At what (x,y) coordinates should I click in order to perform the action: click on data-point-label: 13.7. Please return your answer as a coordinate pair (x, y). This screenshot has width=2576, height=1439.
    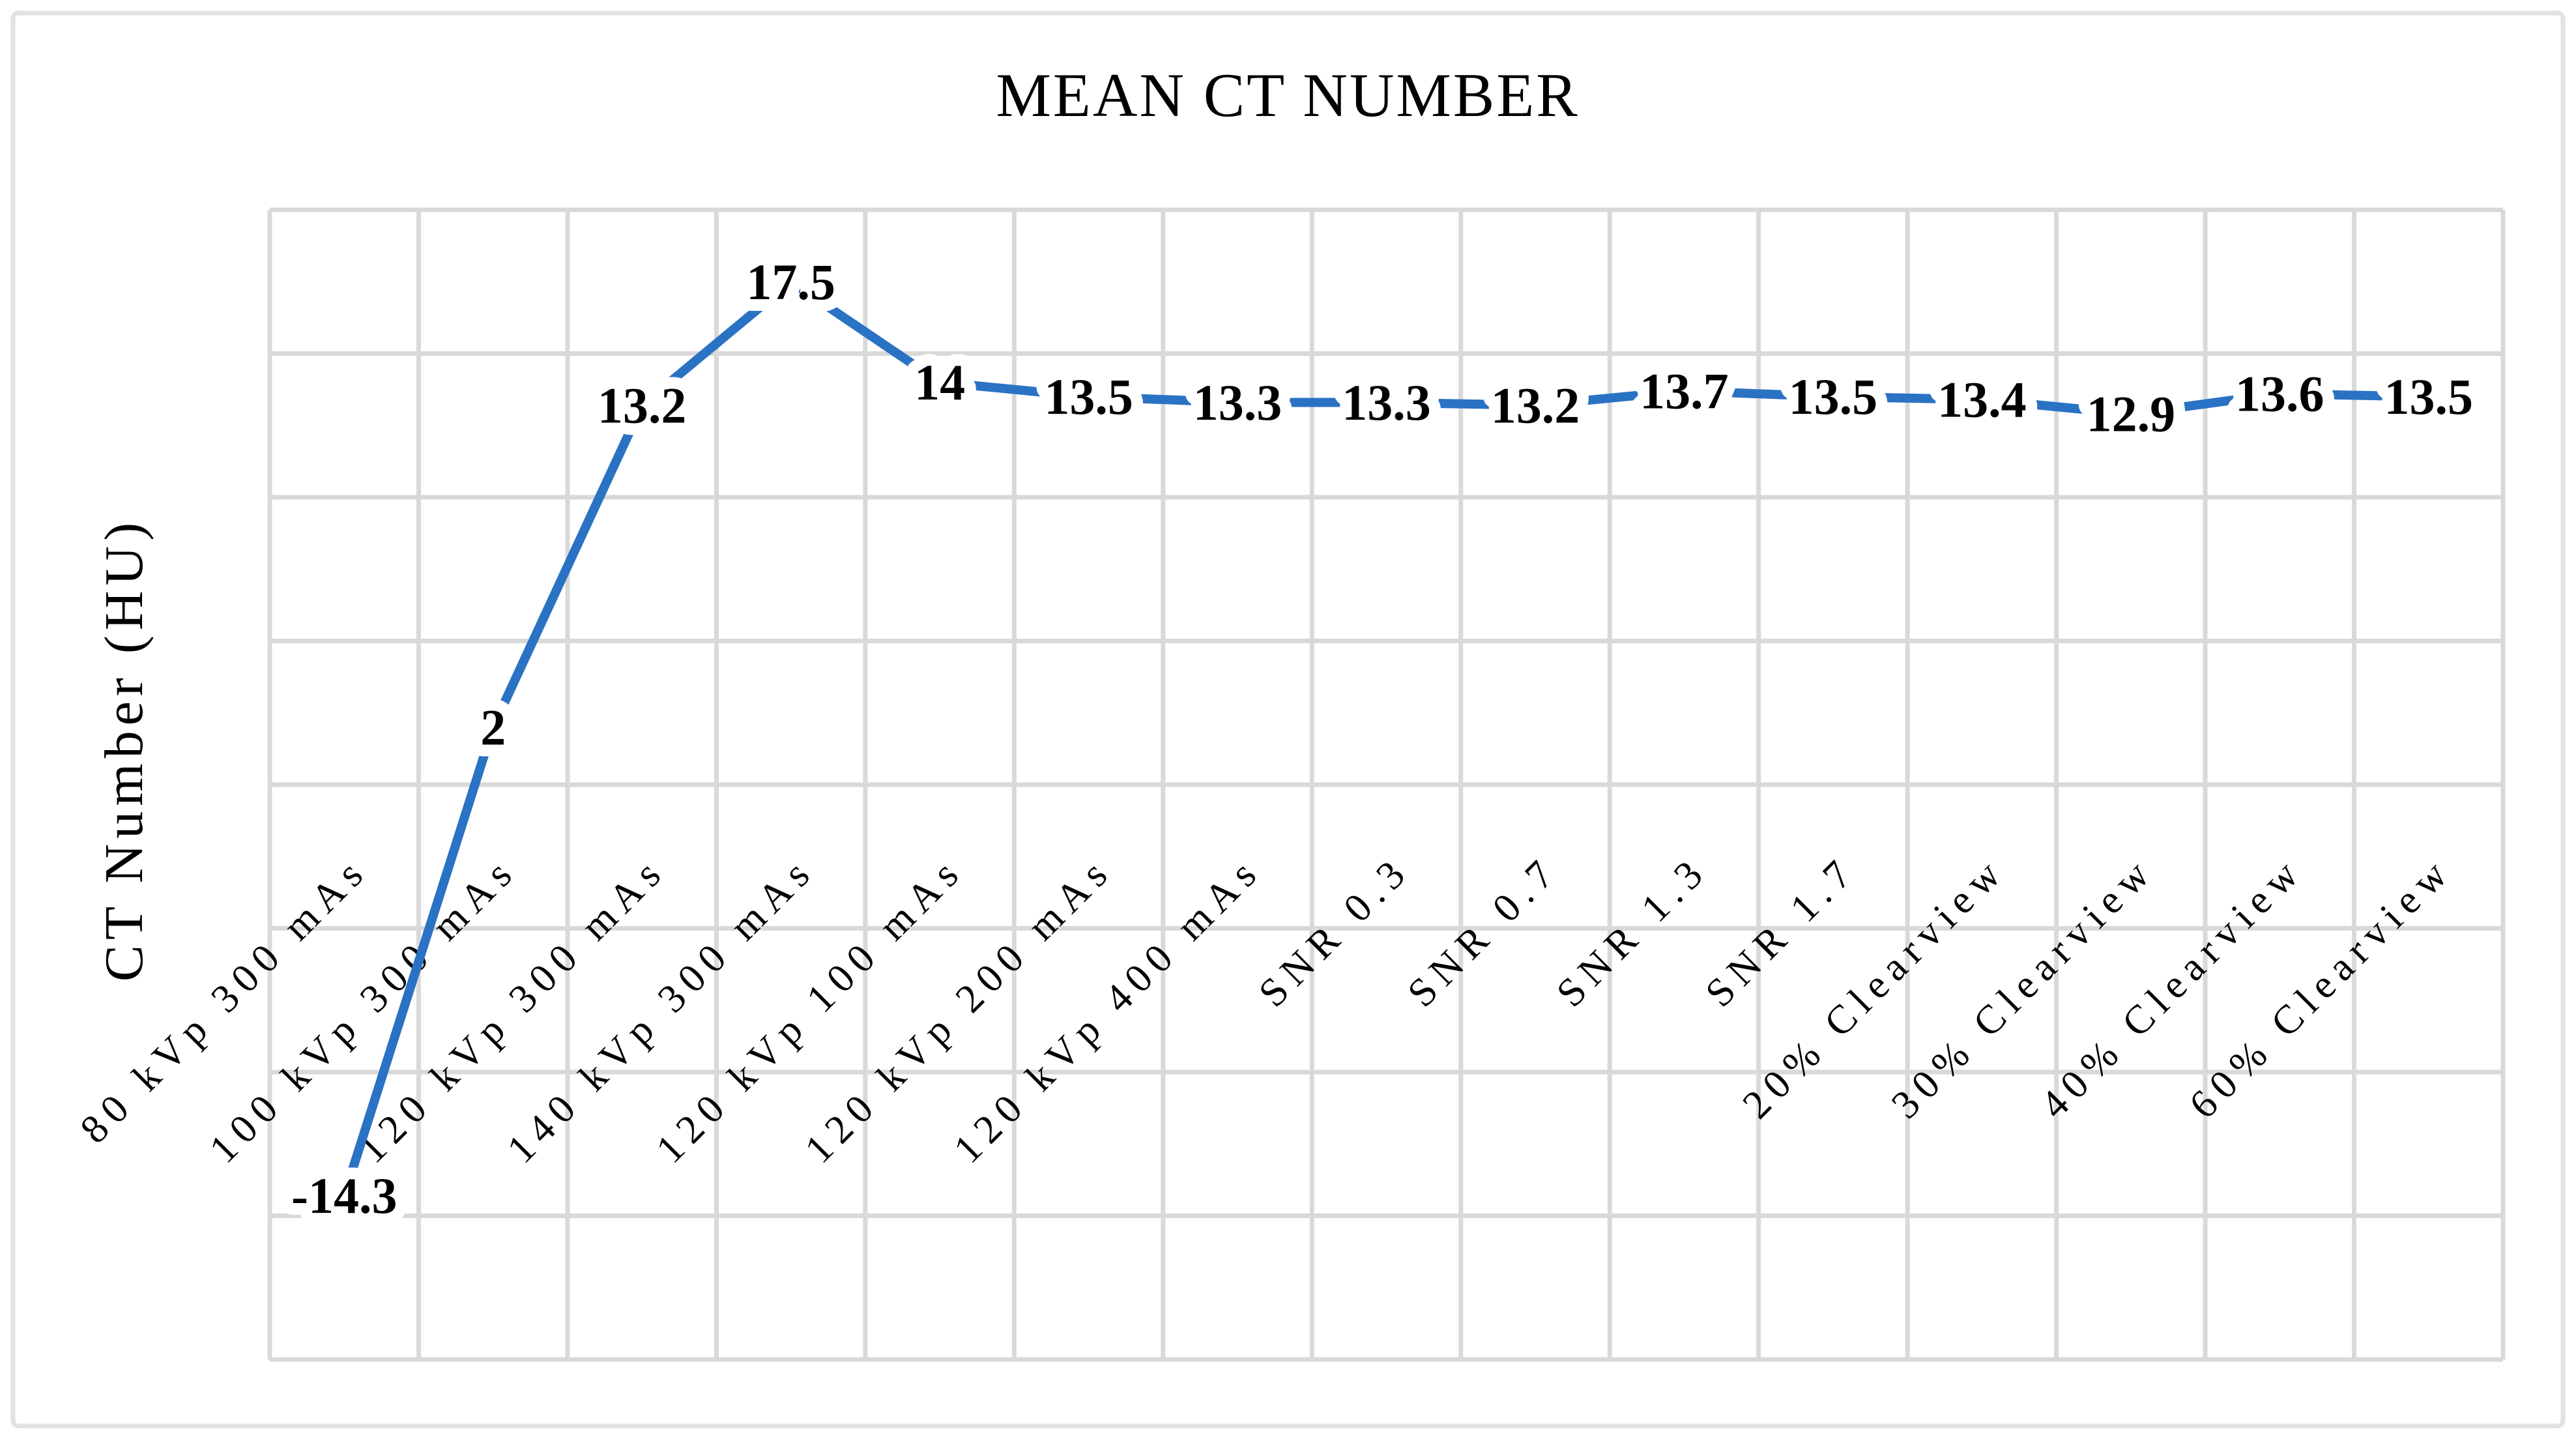
    Looking at the image, I should click on (1684, 391).